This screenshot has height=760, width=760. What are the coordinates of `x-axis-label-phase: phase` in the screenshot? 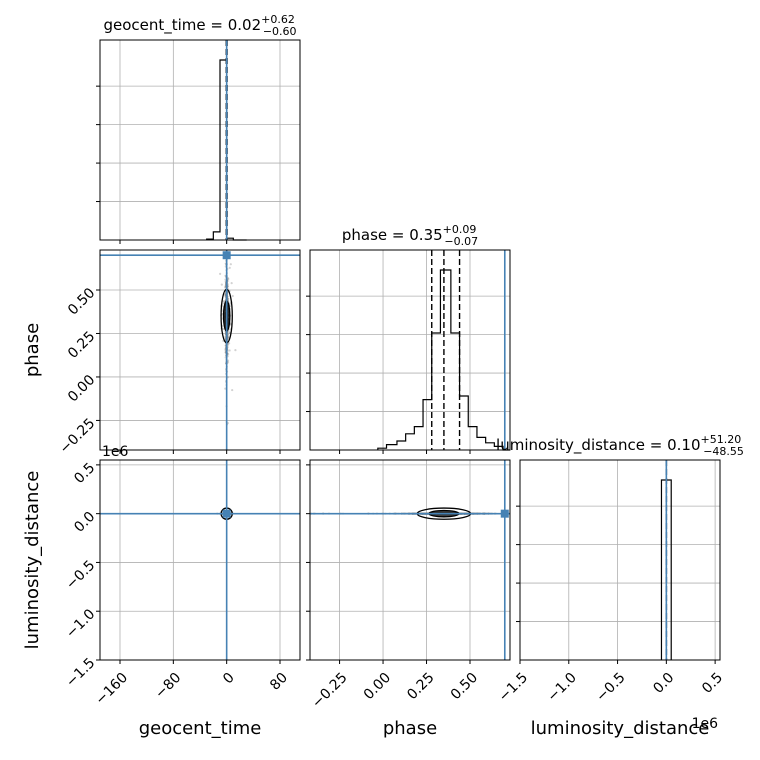 It's located at (410, 728).